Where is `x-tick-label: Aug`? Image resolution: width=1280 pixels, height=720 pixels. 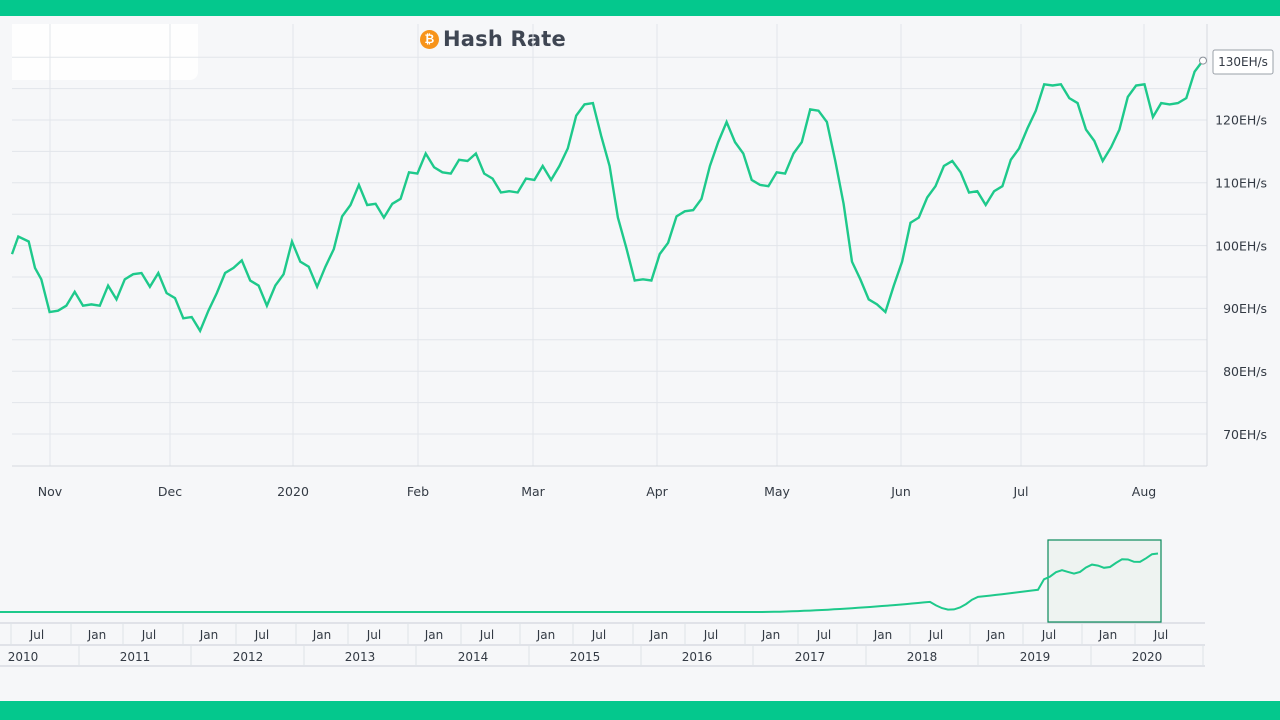 x-tick-label: Aug is located at coordinates (1144, 491).